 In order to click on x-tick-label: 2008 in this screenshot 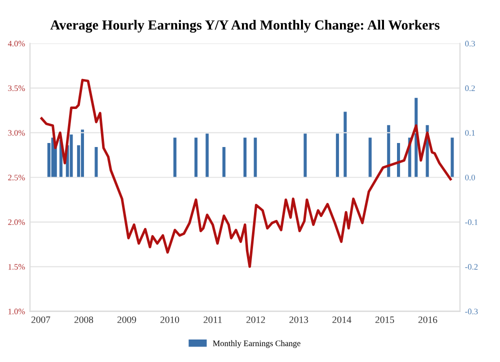, I will do `click(84, 320)`.